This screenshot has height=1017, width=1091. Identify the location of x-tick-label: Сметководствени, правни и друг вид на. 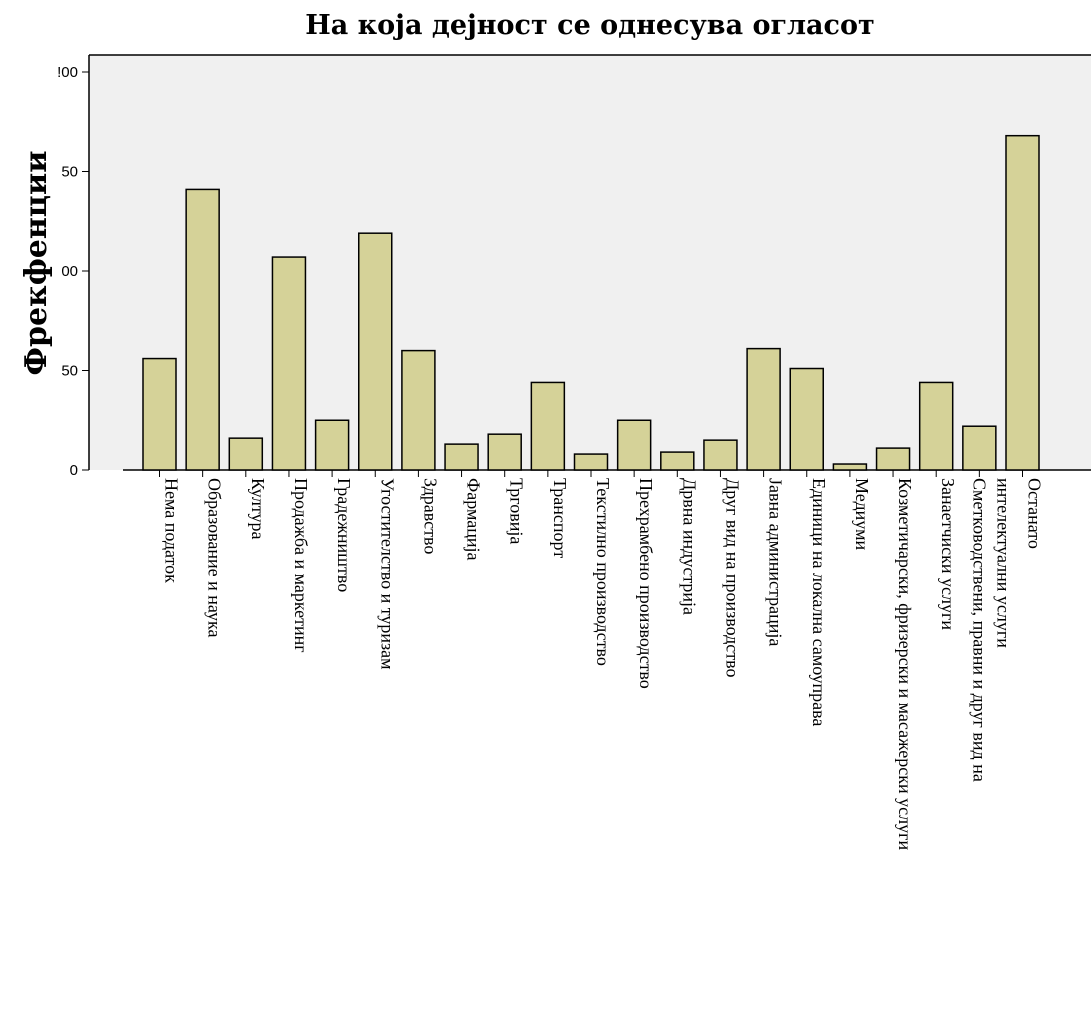
(979, 630).